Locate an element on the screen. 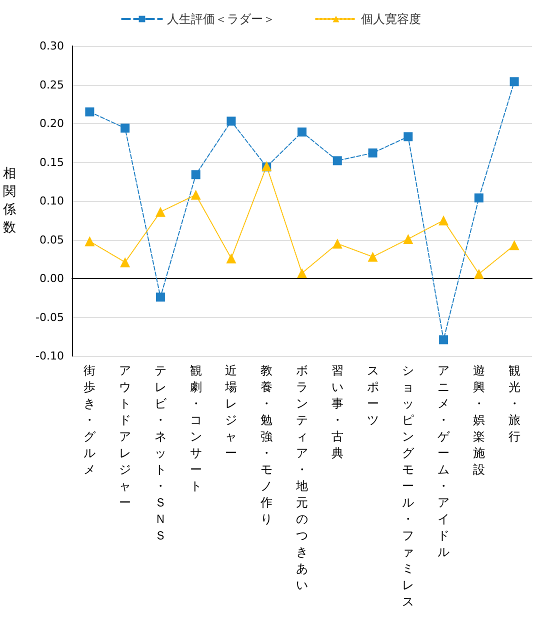 The width and height of the screenshot is (542, 618). category-label: 教養・勉強・モノ作り is located at coordinates (266, 444).